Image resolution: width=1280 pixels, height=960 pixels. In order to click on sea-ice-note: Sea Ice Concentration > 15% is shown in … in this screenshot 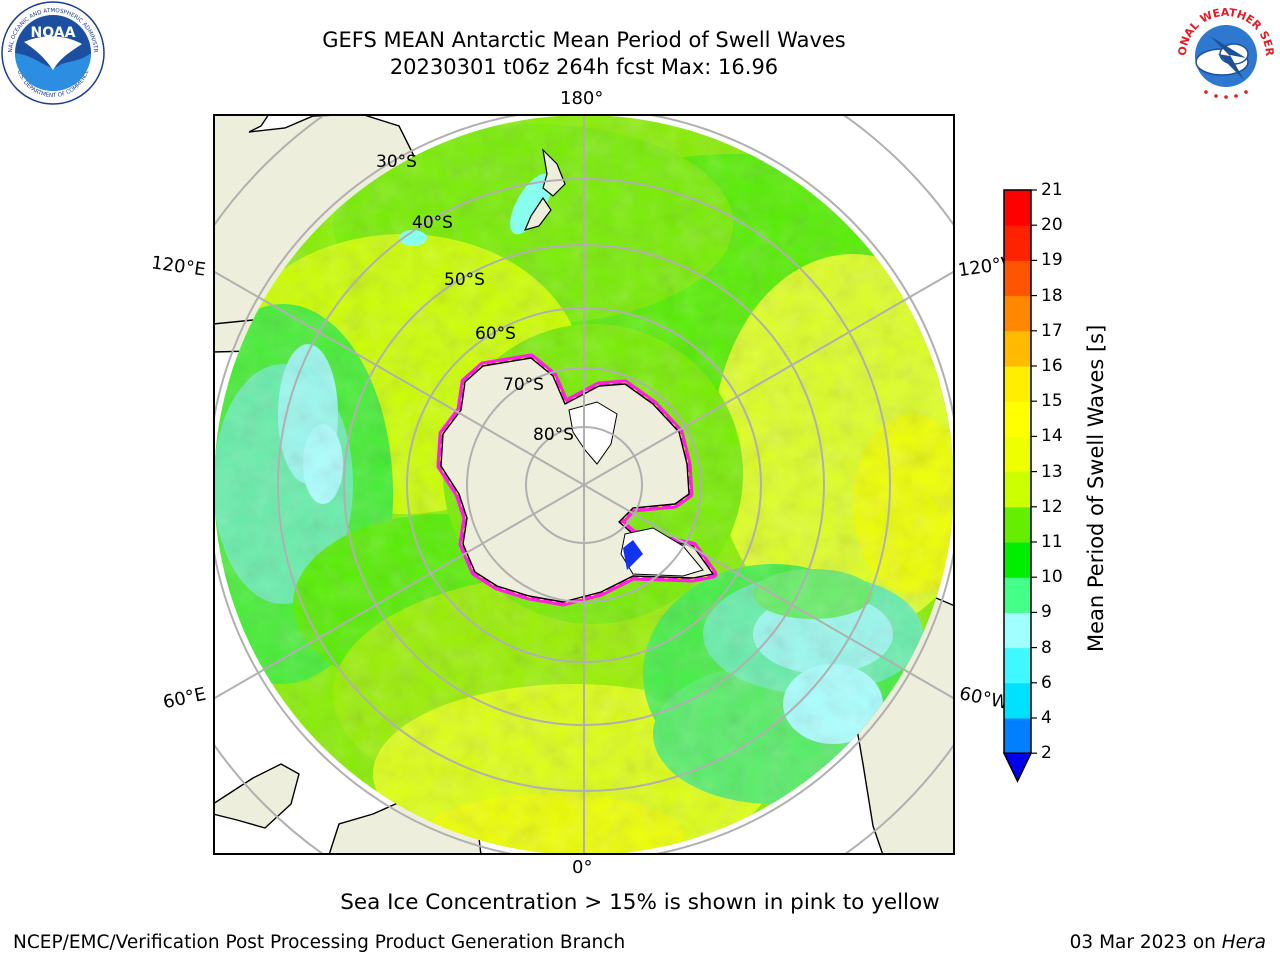, I will do `click(640, 902)`.